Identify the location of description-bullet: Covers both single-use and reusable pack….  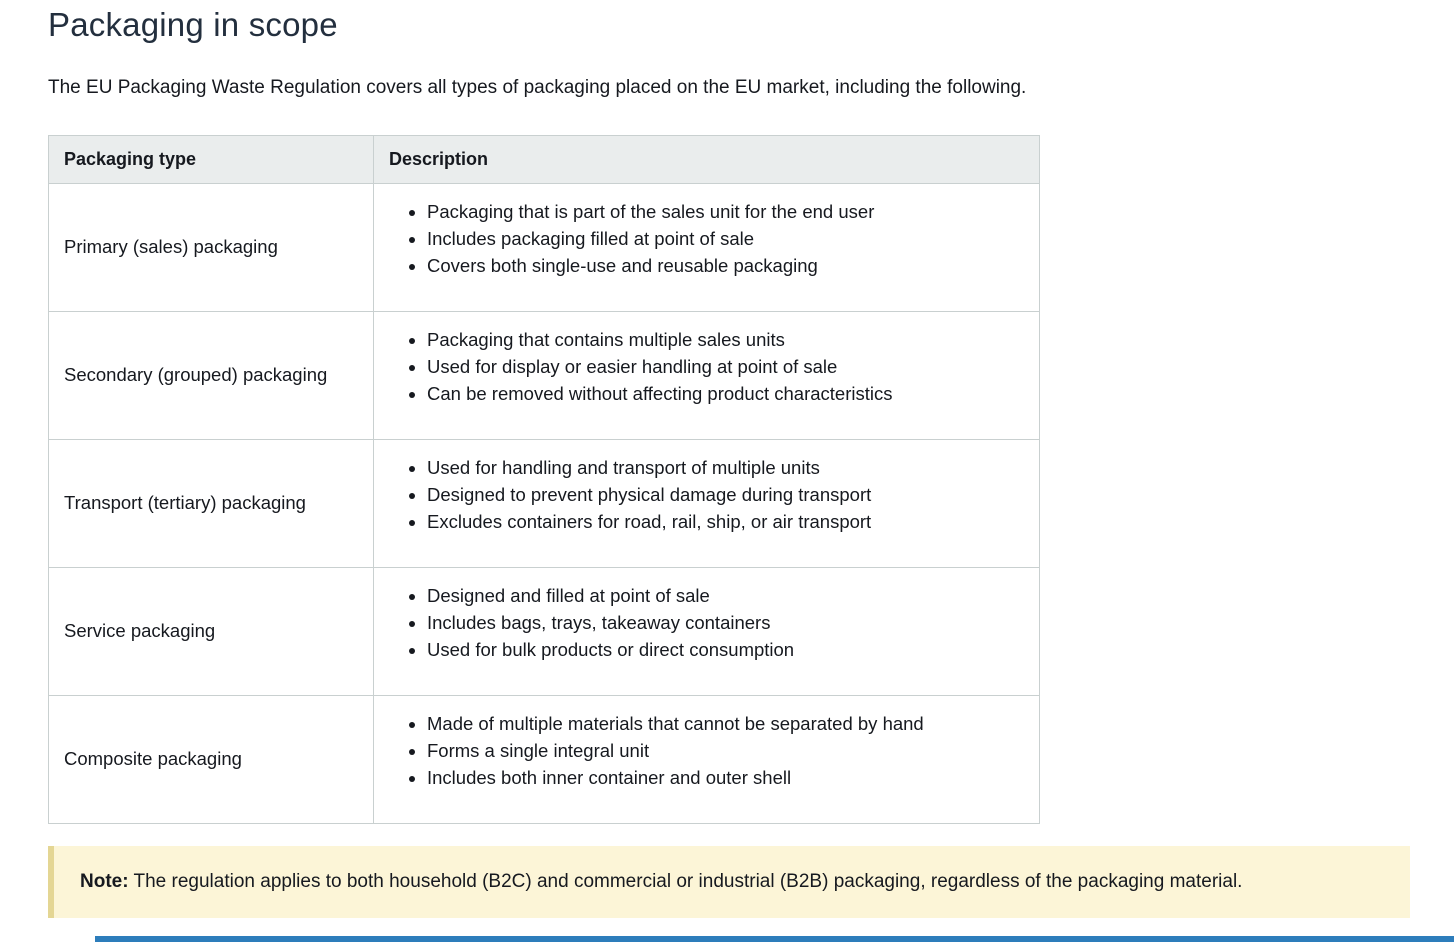
(725, 265).